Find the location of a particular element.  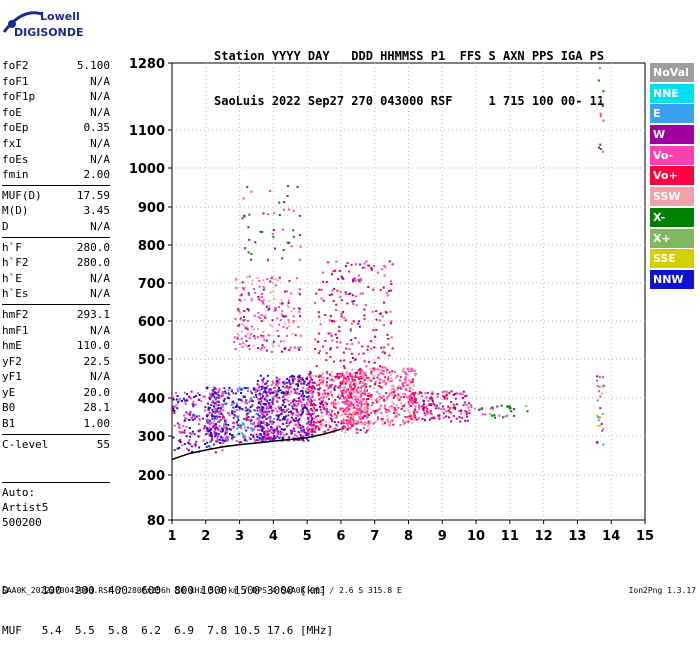

param-row: fmin 2.00 is located at coordinates (56, 175).